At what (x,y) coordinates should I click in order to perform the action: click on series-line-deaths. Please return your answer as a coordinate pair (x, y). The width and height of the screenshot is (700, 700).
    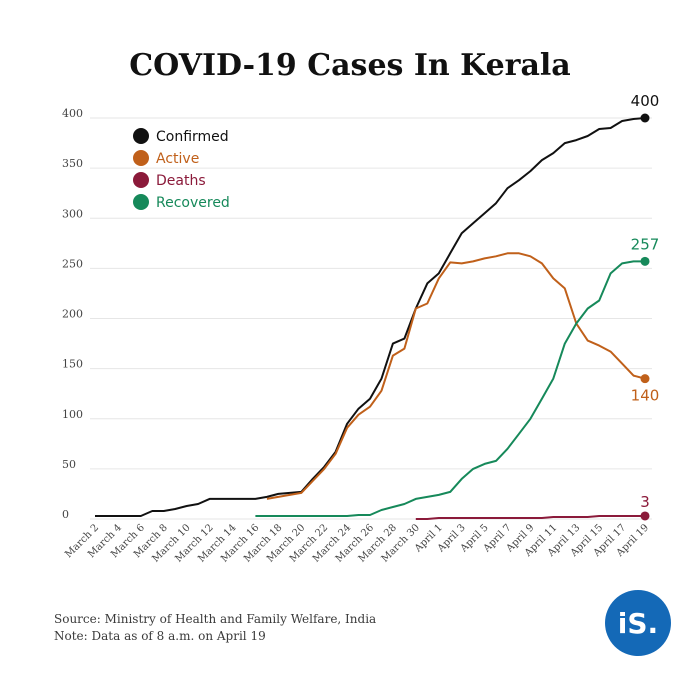
    Looking at the image, I should click on (530, 517).